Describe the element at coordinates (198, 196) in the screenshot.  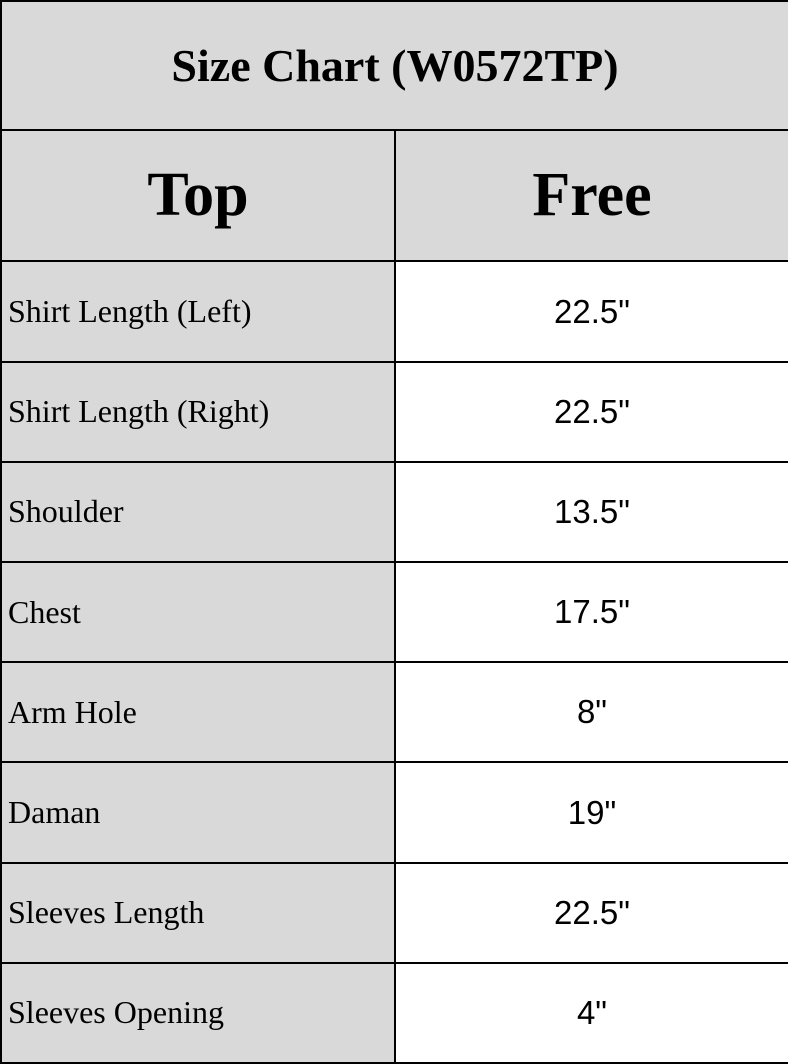
I see `column-header-top: Top` at that location.